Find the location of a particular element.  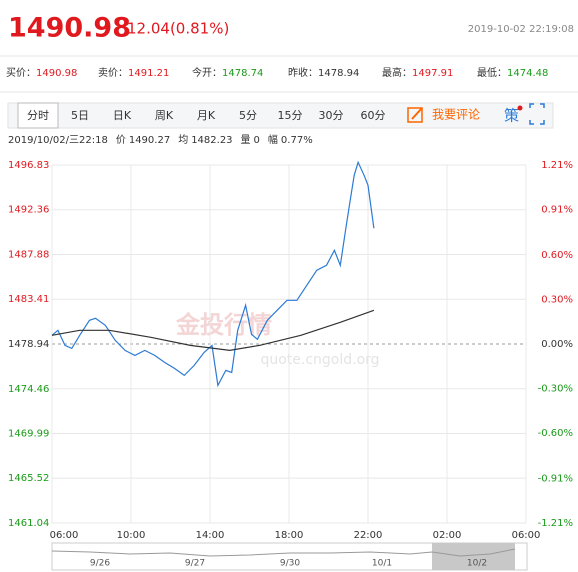

tab: 日K is located at coordinates (122, 115).